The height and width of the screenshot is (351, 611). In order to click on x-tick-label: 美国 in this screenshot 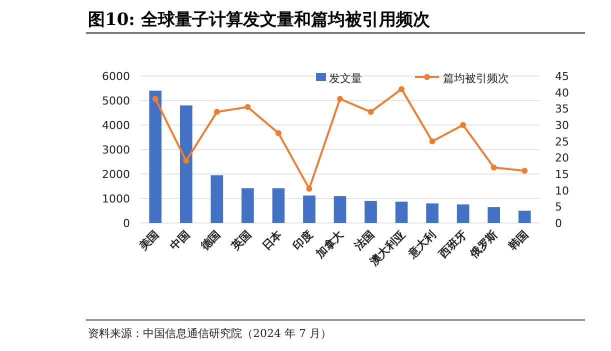, I will do `click(149, 241)`.